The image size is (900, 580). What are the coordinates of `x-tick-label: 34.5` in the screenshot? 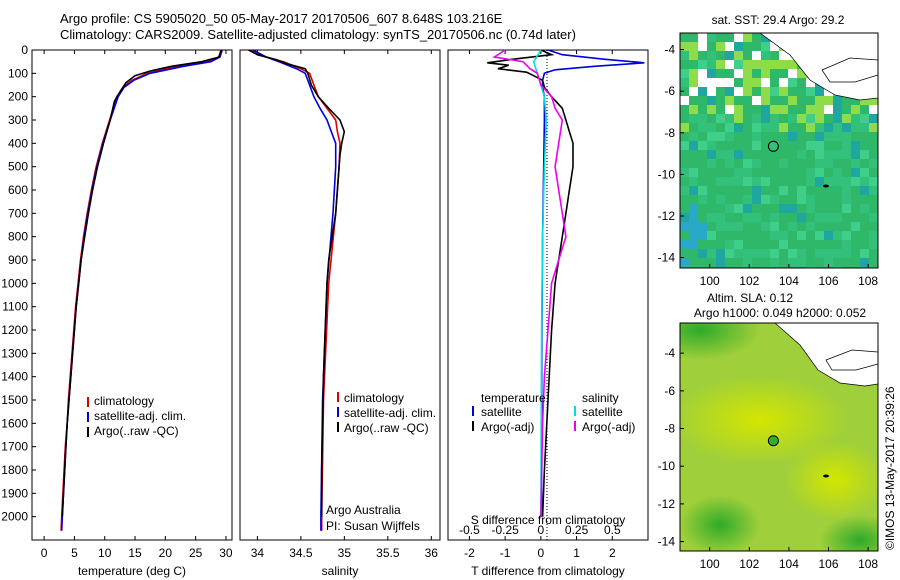 It's located at (301, 553).